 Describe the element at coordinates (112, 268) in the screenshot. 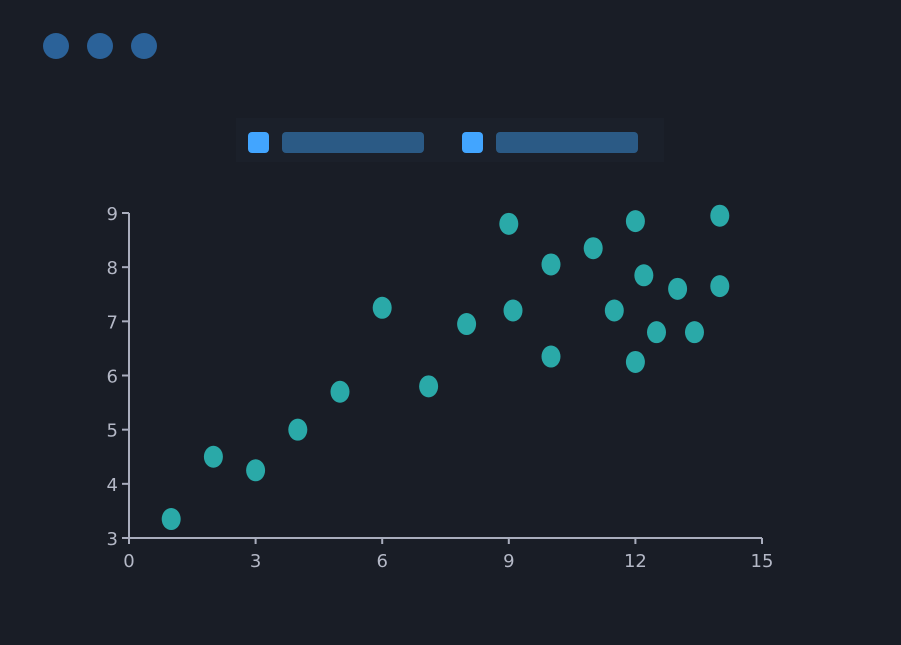

I see `y-tick-label: 8` at that location.